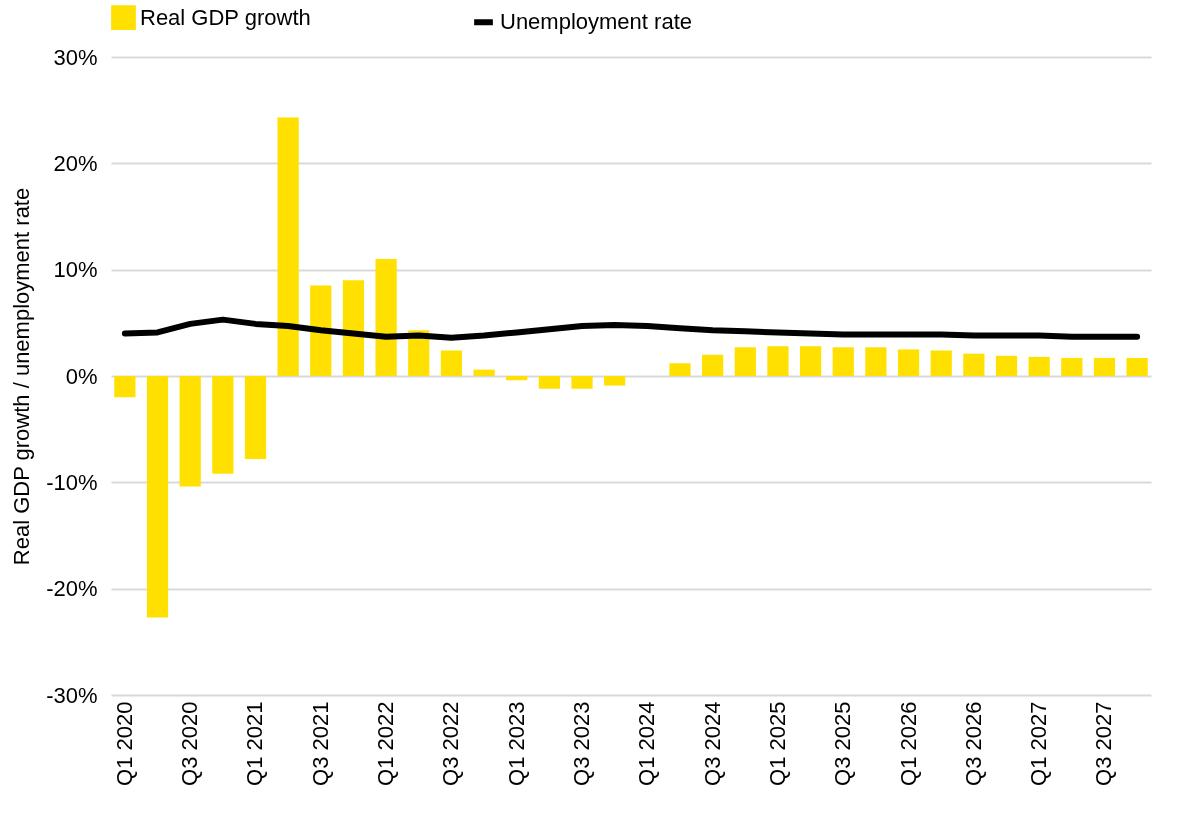 Image resolution: width=1201 pixels, height=840 pixels. What do you see at coordinates (973, 743) in the screenshot?
I see `x-tick-label: Q3 2026` at bounding box center [973, 743].